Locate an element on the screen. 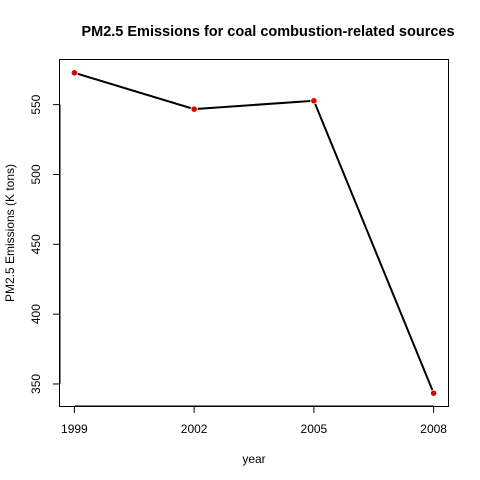 The width and height of the screenshot is (480, 480). y-tick-label: 400 is located at coordinates (36, 314).